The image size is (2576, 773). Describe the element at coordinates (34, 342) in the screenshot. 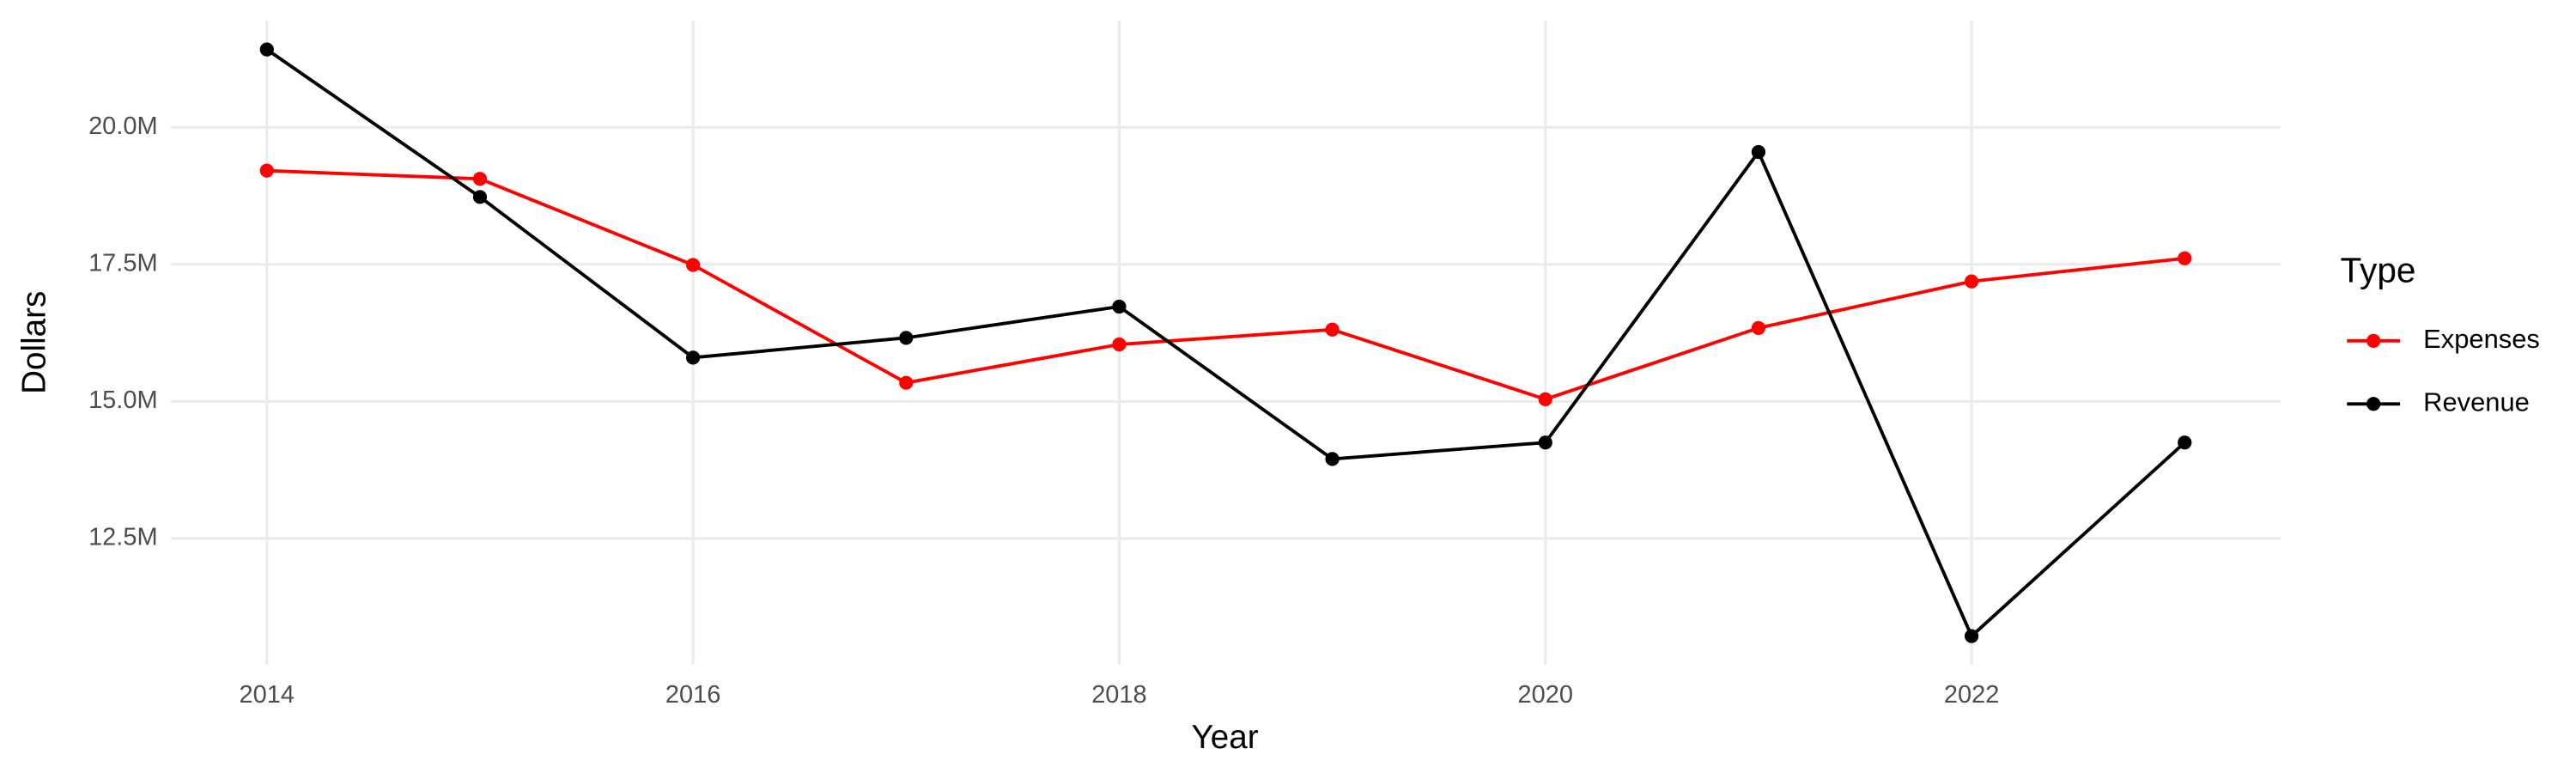

I see `y-axis-title: Dollars` at that location.